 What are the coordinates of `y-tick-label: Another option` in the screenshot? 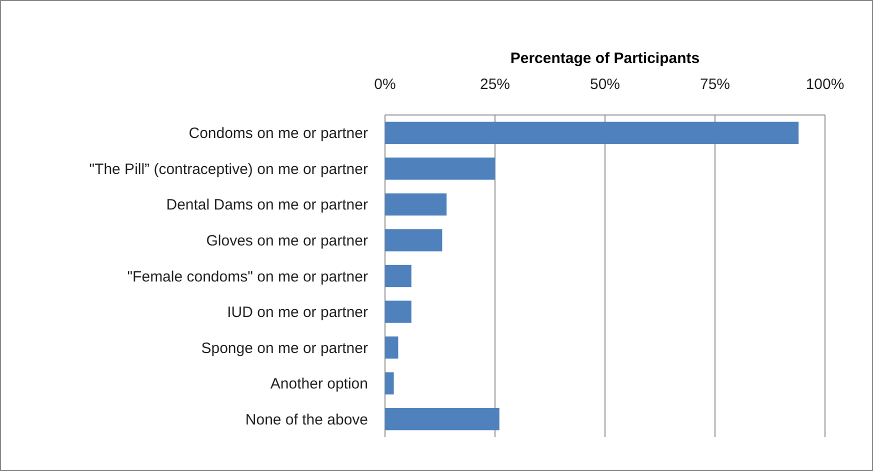 It's located at (319, 384).